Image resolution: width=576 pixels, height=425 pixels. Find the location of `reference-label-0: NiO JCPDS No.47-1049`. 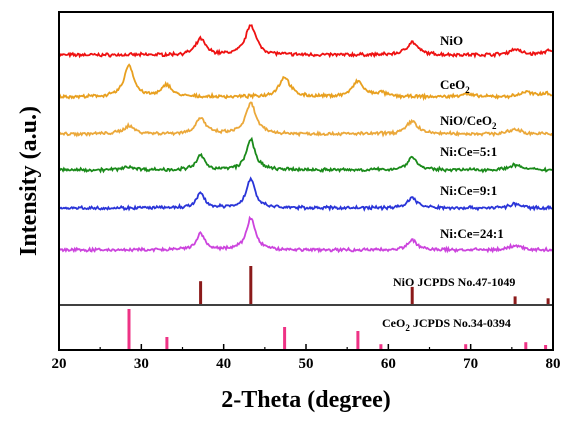

reference-label-0: NiO JCPDS No.47-1049 is located at coordinates (454, 282).